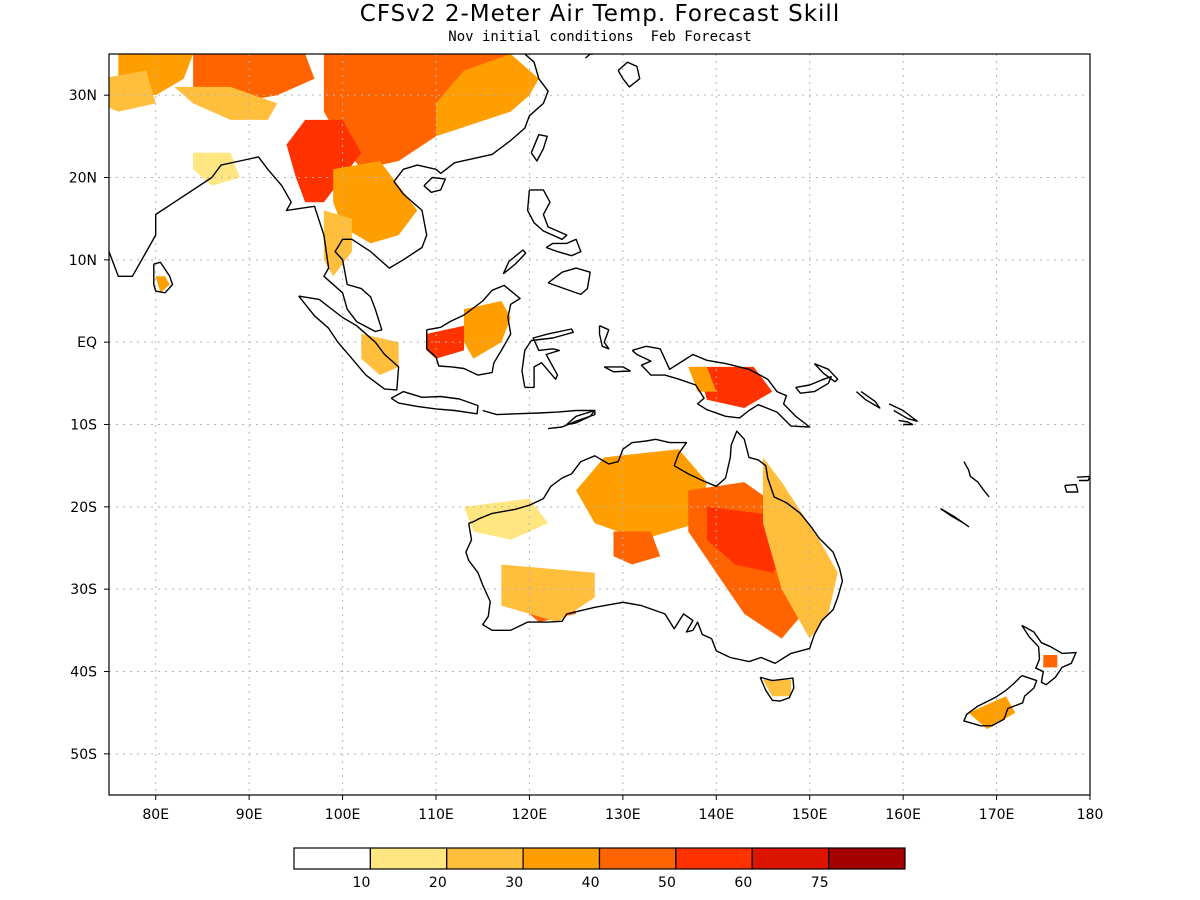  I want to click on y-tick-label: 20N, so click(83, 179).